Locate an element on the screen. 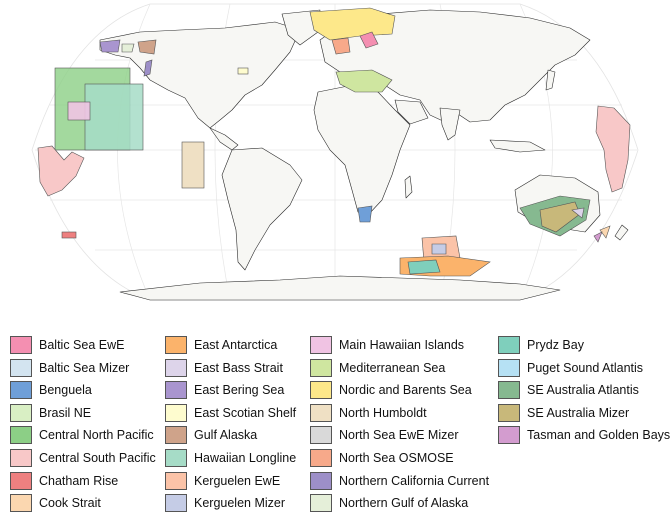 The width and height of the screenshot is (672, 524). legend-item: Northern California Current is located at coordinates (399, 481).